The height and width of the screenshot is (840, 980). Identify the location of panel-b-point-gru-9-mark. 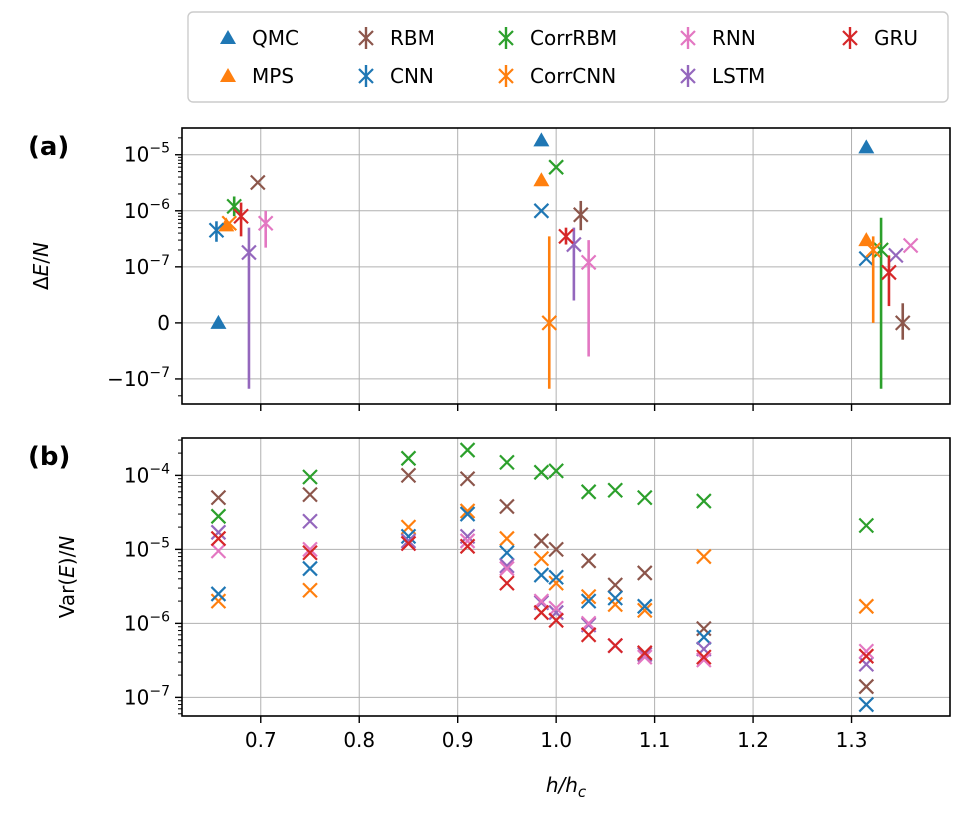
(644, 653).